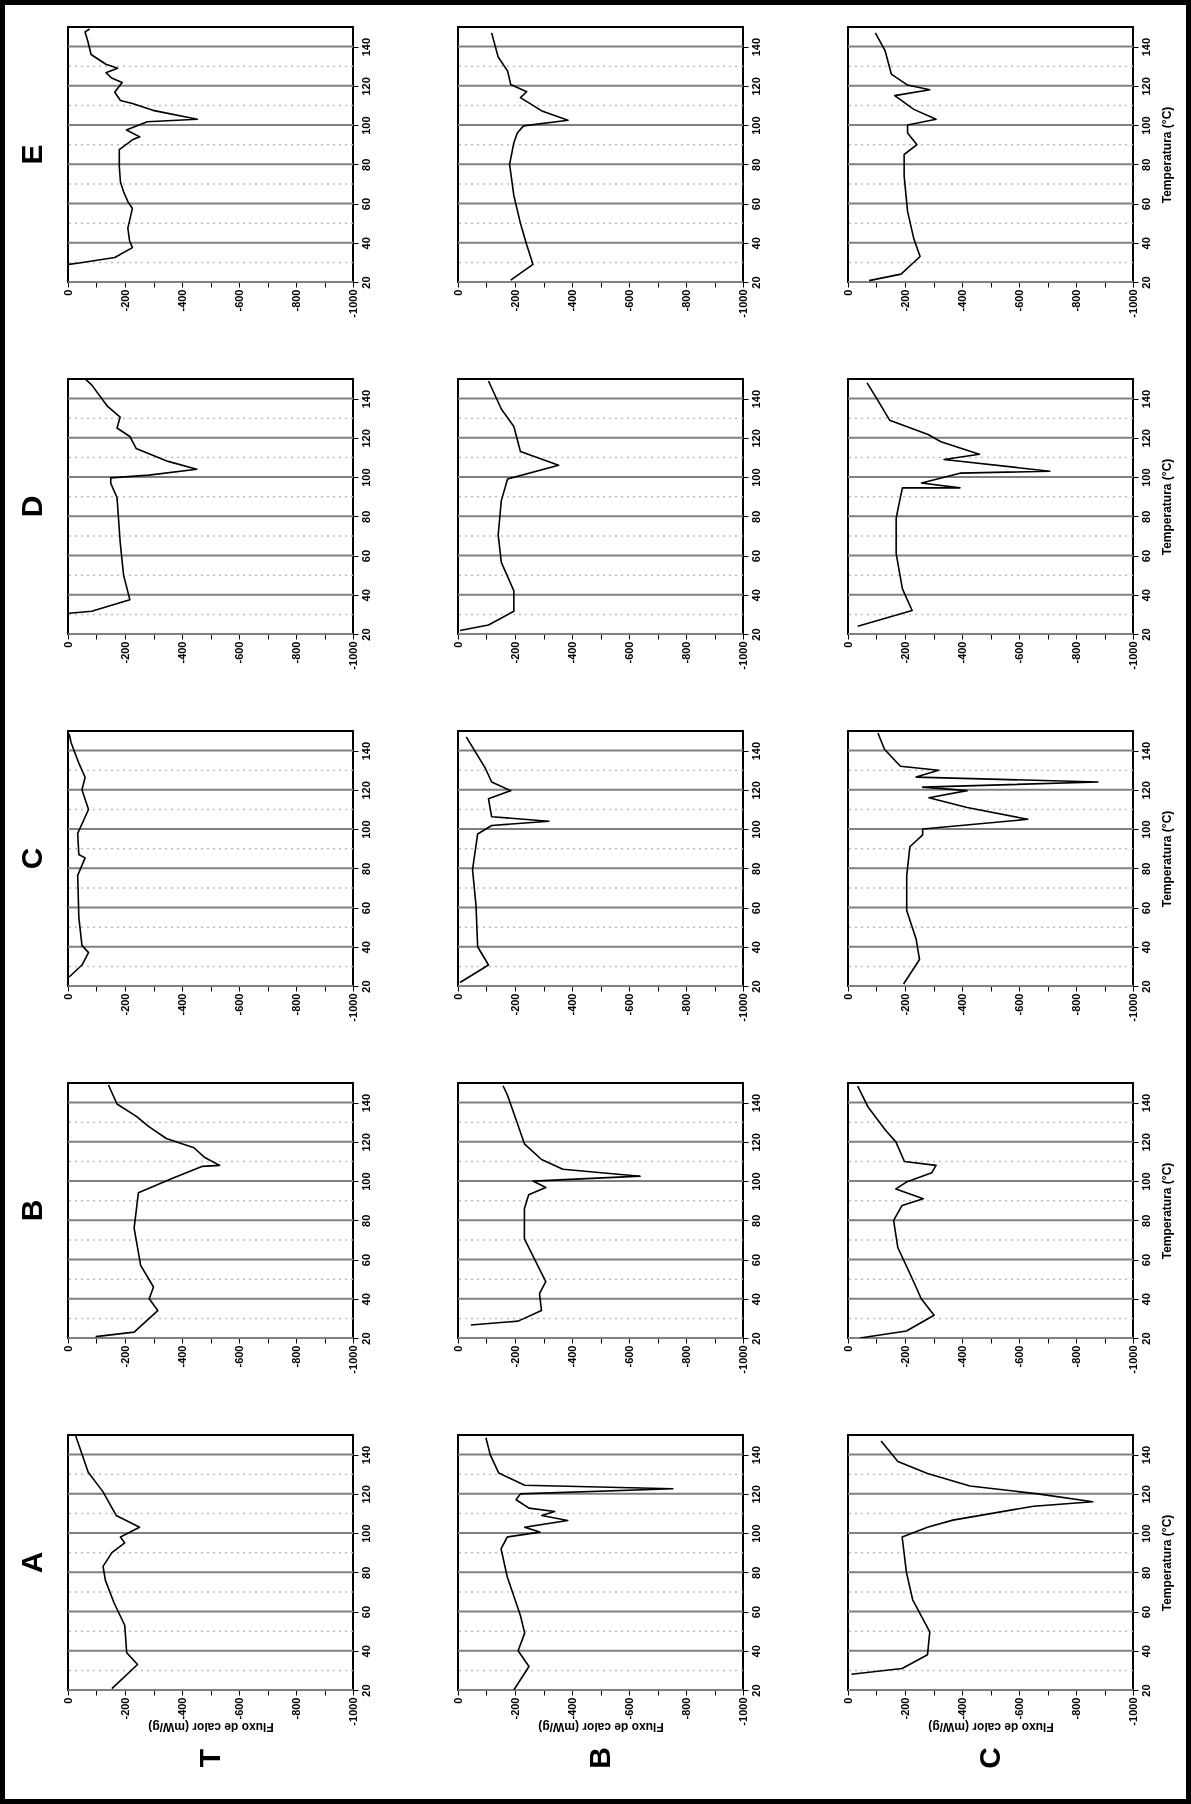 This screenshot has width=1191, height=1804. I want to click on text: A, so click(31, 1562).